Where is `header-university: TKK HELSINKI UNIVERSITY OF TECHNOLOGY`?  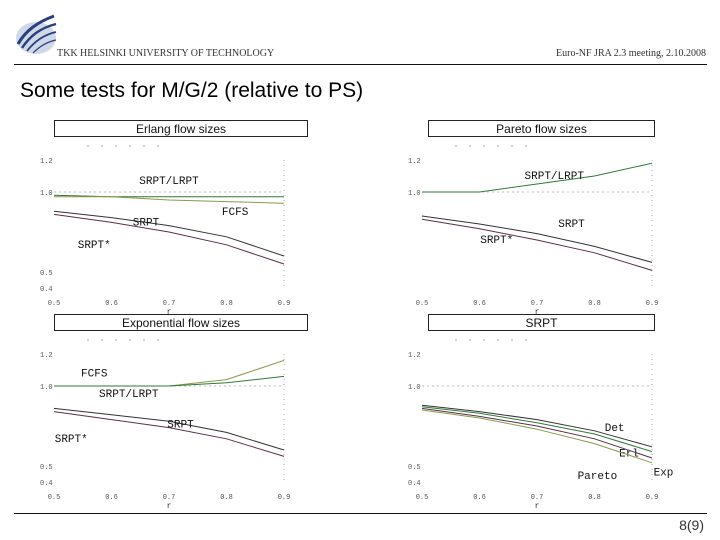 header-university: TKK HELSINKI UNIVERSITY OF TECHNOLOGY is located at coordinates (166, 53).